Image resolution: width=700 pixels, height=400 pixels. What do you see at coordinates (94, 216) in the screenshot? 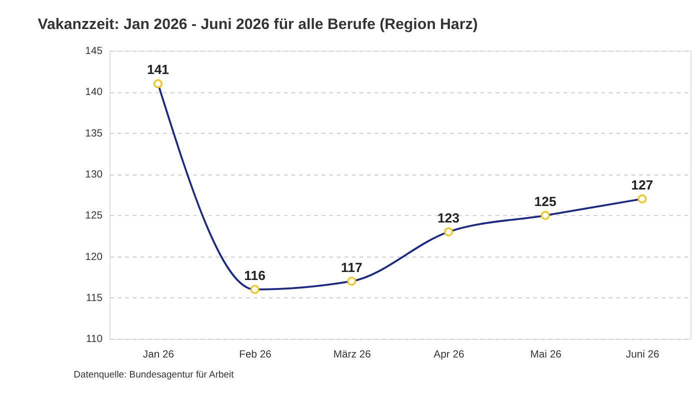
I see `y-tick-label: 125` at bounding box center [94, 216].